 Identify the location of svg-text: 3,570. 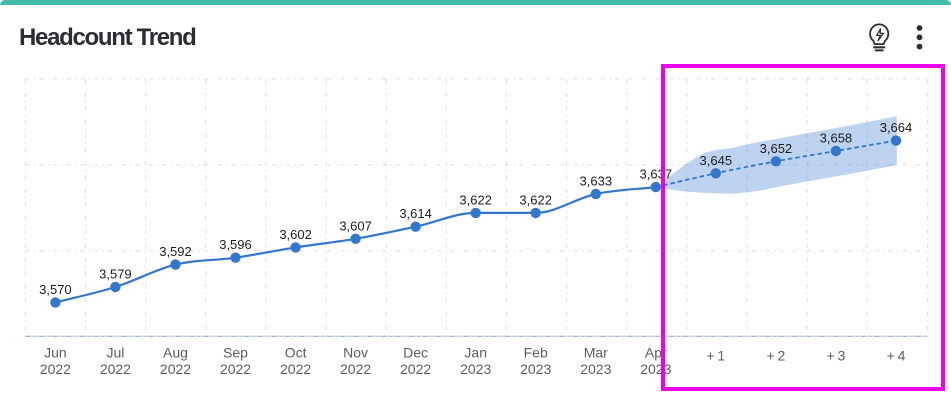
(55, 289).